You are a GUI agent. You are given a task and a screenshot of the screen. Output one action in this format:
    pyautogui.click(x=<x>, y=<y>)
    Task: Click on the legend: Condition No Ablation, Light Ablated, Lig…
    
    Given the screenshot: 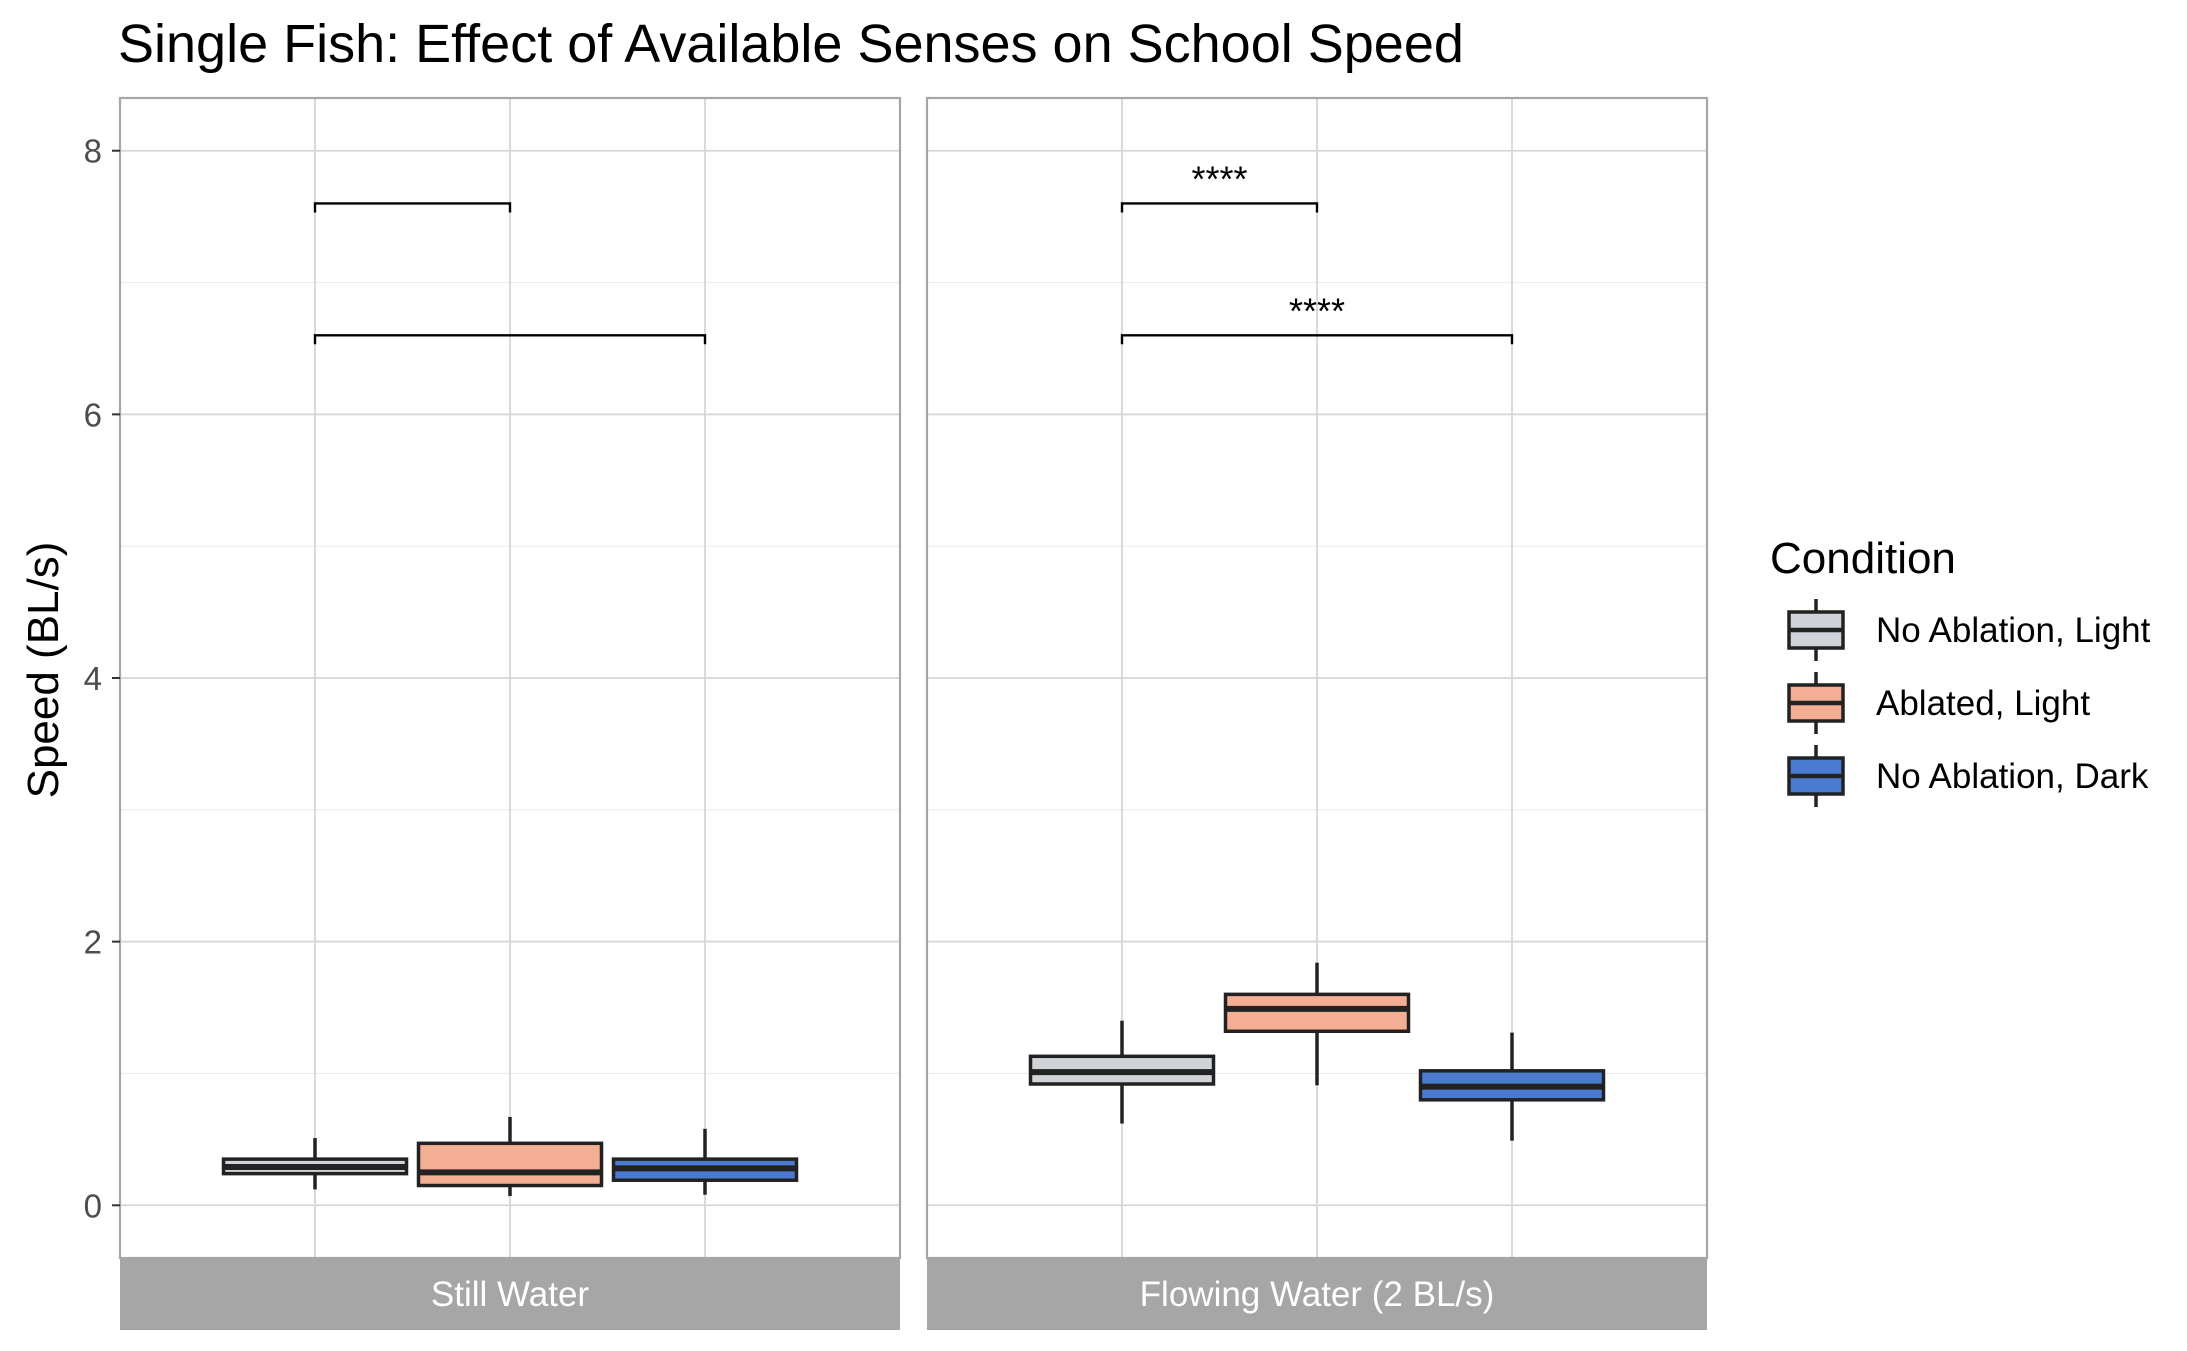 What is the action you would take?
    pyautogui.click(x=1960, y=670)
    